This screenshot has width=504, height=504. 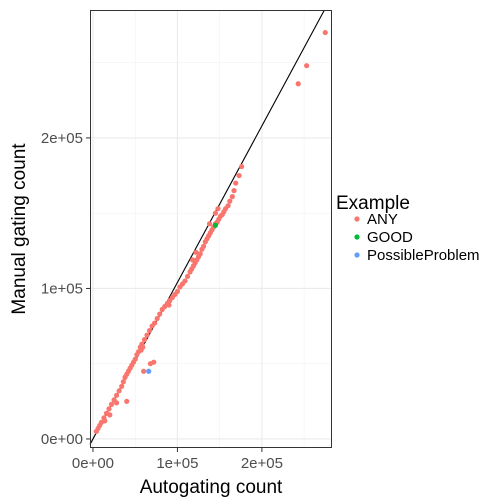 I want to click on series-PossibleProblem, so click(x=149, y=371).